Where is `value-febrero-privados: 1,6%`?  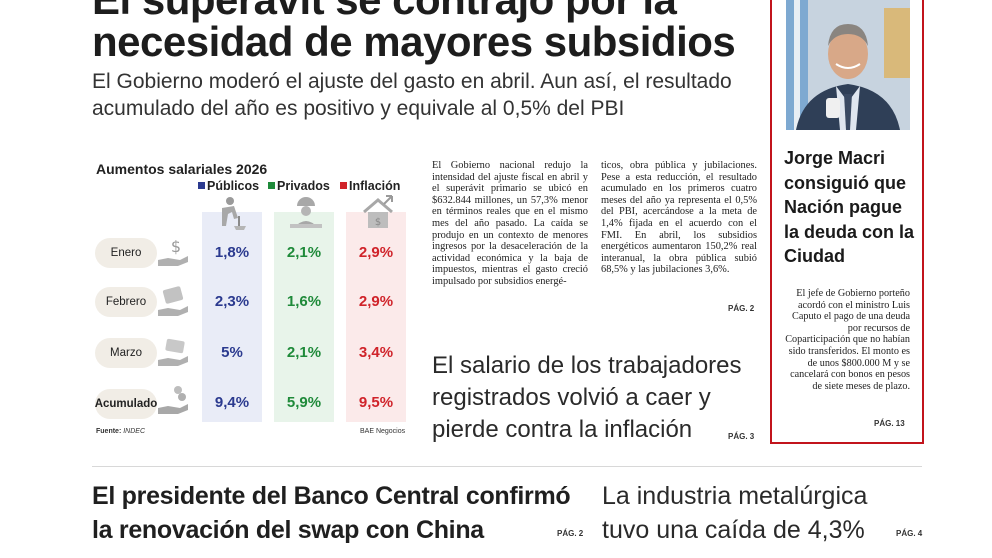
value-febrero-privados: 1,6% is located at coordinates (304, 301).